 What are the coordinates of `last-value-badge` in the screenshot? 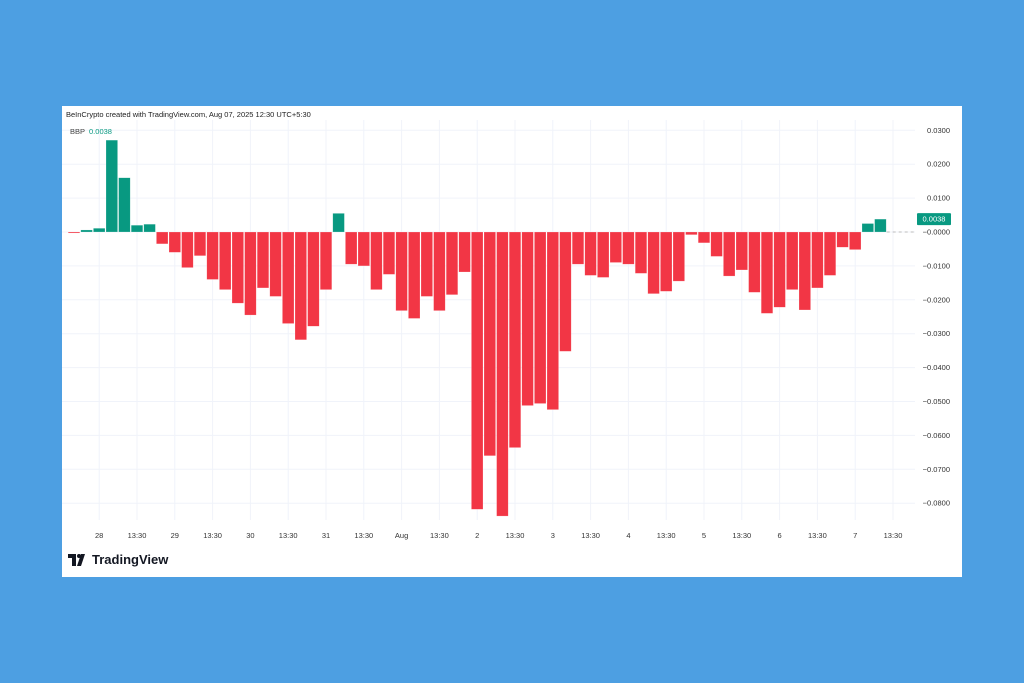 It's located at (934, 219).